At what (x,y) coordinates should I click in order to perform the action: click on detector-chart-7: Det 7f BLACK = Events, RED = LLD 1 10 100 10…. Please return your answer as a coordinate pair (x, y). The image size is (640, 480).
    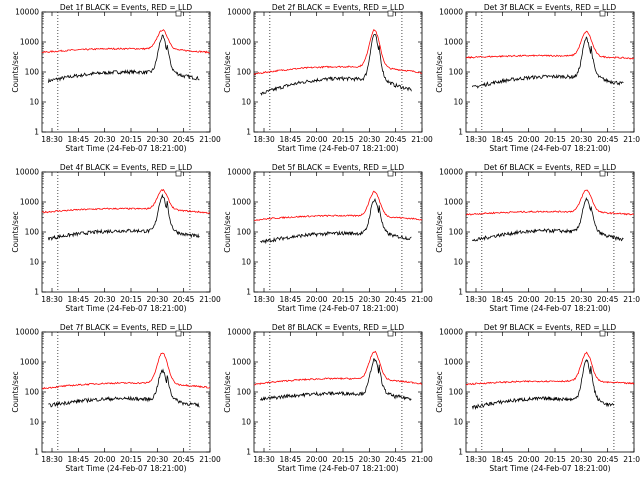
    Looking at the image, I should click on (116, 398).